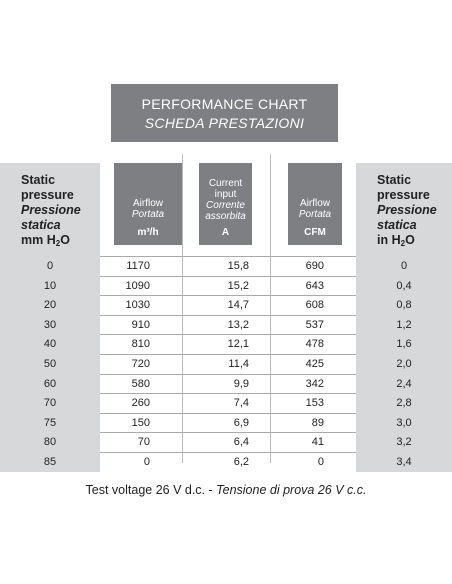 The width and height of the screenshot is (452, 584). I want to click on cell-airflow-cfm: 537, so click(314, 324).